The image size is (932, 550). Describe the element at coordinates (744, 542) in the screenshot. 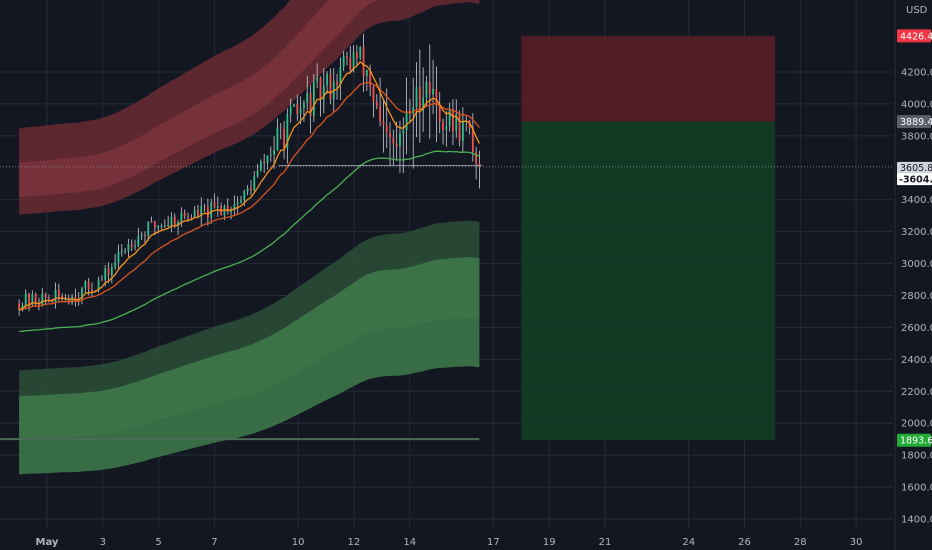

I see `date-tick-label: 26` at that location.